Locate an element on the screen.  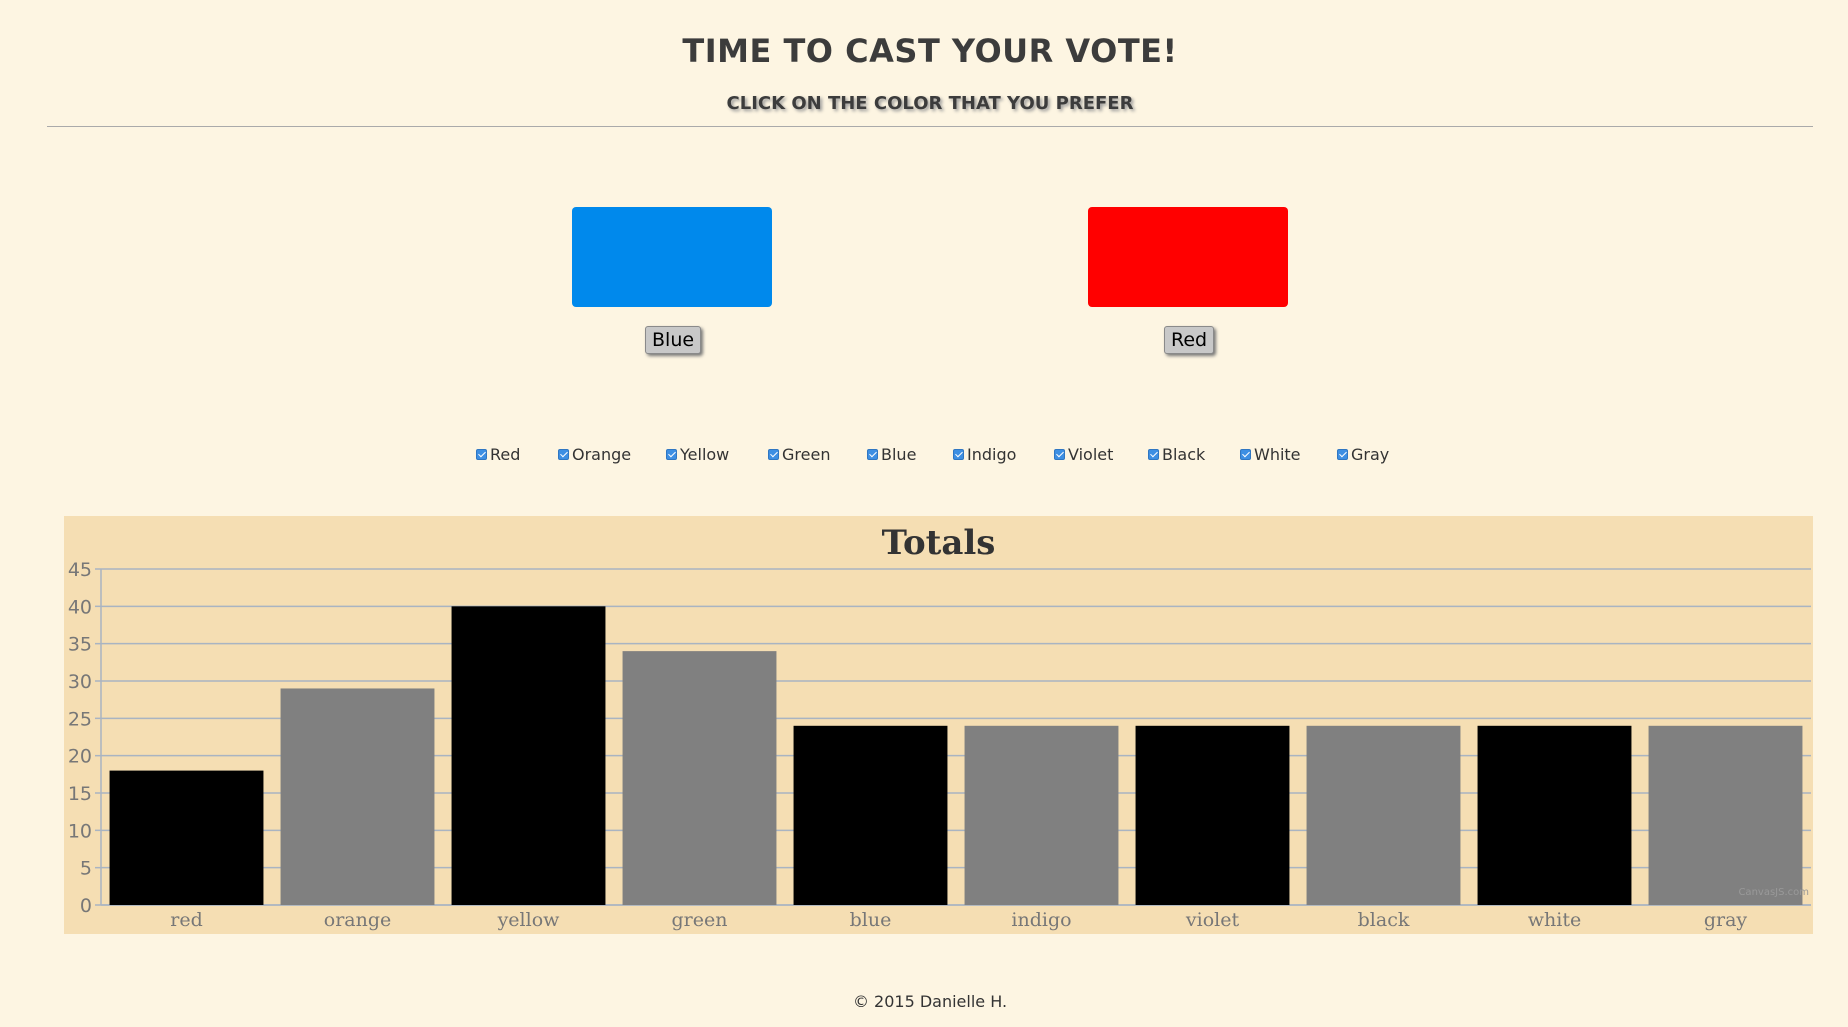
filter-white: White is located at coordinates (1270, 454).